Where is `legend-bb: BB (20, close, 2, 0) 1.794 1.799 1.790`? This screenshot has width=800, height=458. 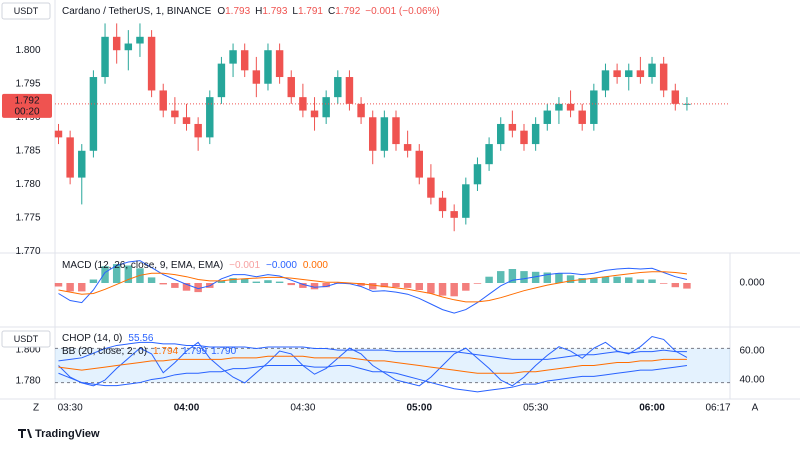 legend-bb: BB (20, close, 2, 0) 1.794 1.799 1.790 is located at coordinates (149, 351).